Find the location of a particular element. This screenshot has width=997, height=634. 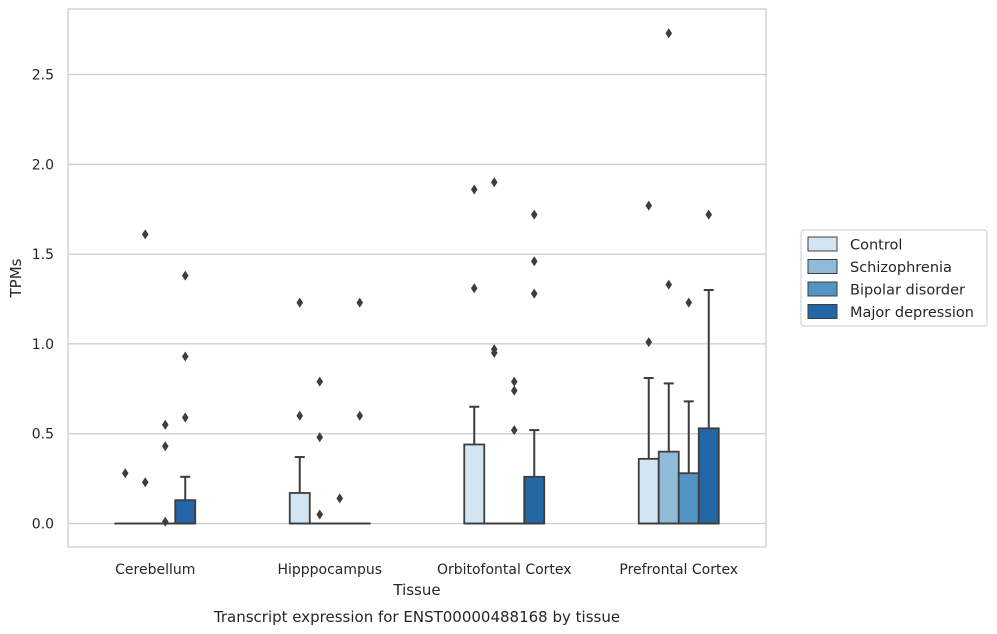

y-tick-label: 0.0 is located at coordinates (43, 525).